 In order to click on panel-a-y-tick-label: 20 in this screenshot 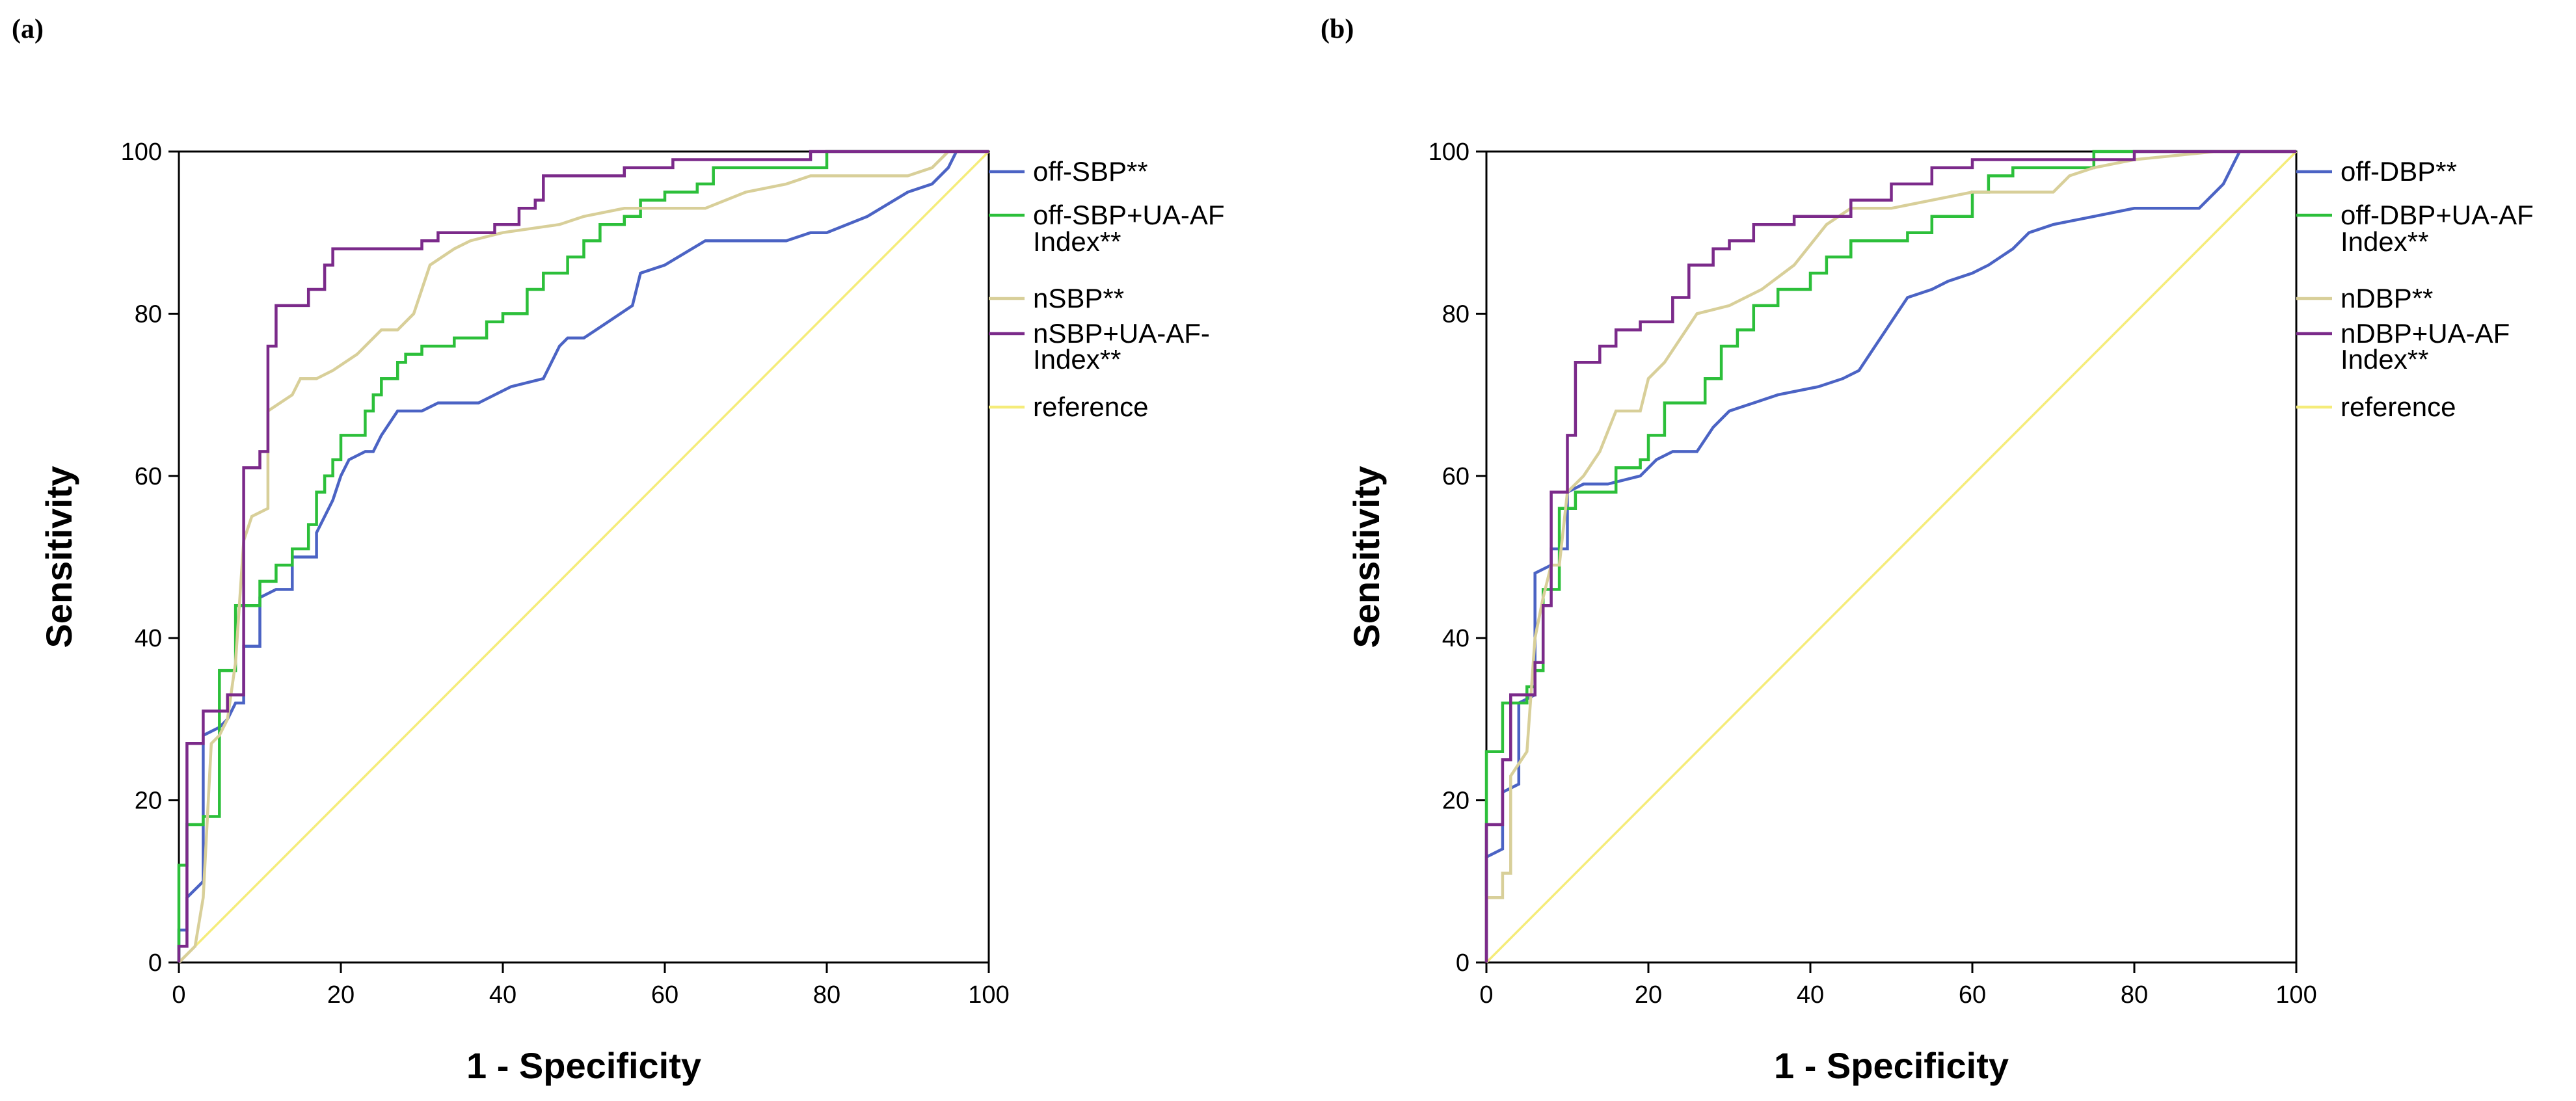, I will do `click(148, 801)`.